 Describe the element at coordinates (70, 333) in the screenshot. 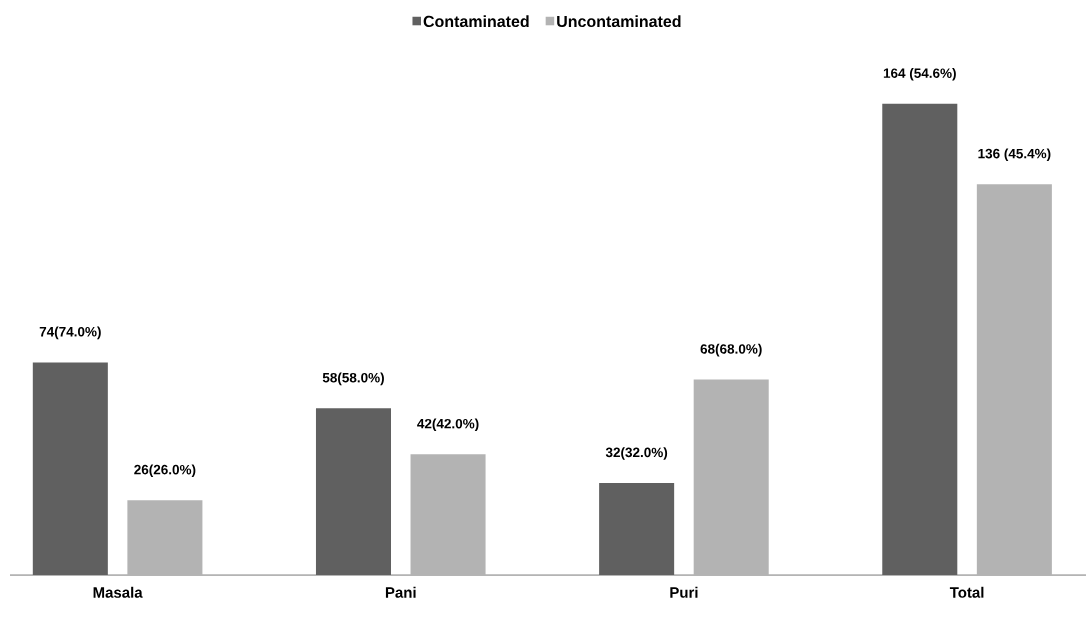

I see `data-label: 74(74.0%)` at that location.